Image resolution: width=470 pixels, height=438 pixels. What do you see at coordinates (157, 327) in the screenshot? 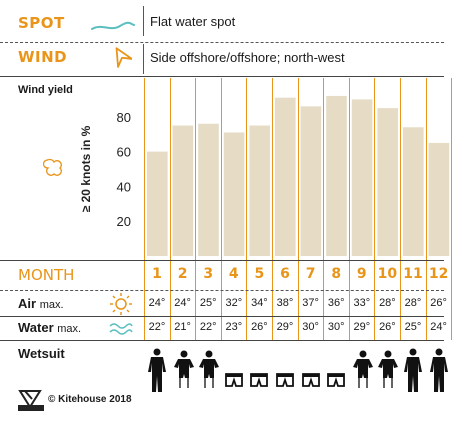
I see `water-max-1: 22°` at bounding box center [157, 327].